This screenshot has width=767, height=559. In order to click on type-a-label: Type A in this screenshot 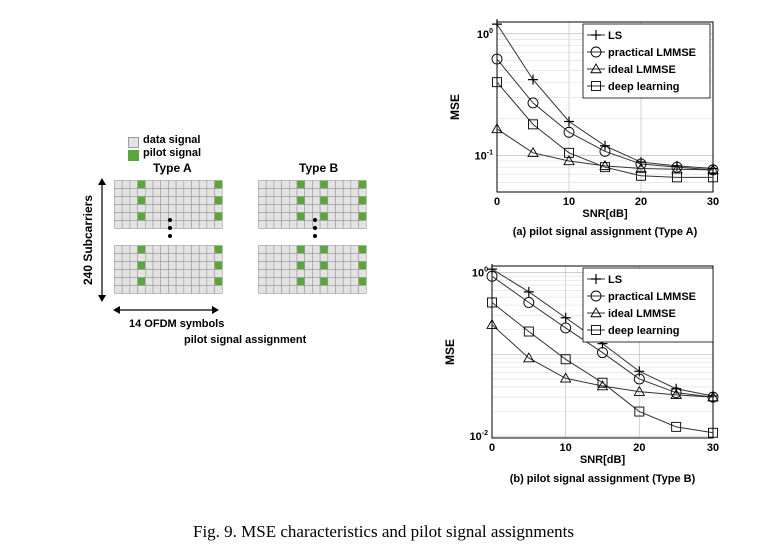, I will do `click(172, 168)`.